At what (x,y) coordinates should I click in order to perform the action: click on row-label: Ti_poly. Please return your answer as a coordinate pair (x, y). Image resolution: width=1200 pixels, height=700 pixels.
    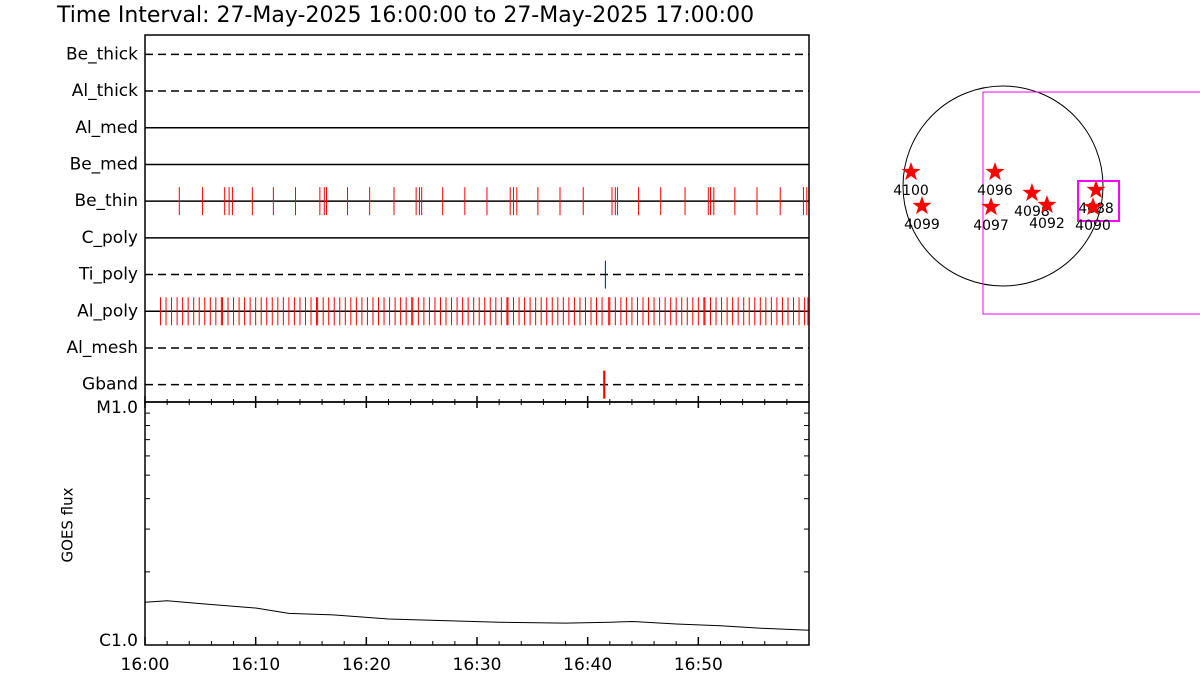
    Looking at the image, I should click on (108, 275).